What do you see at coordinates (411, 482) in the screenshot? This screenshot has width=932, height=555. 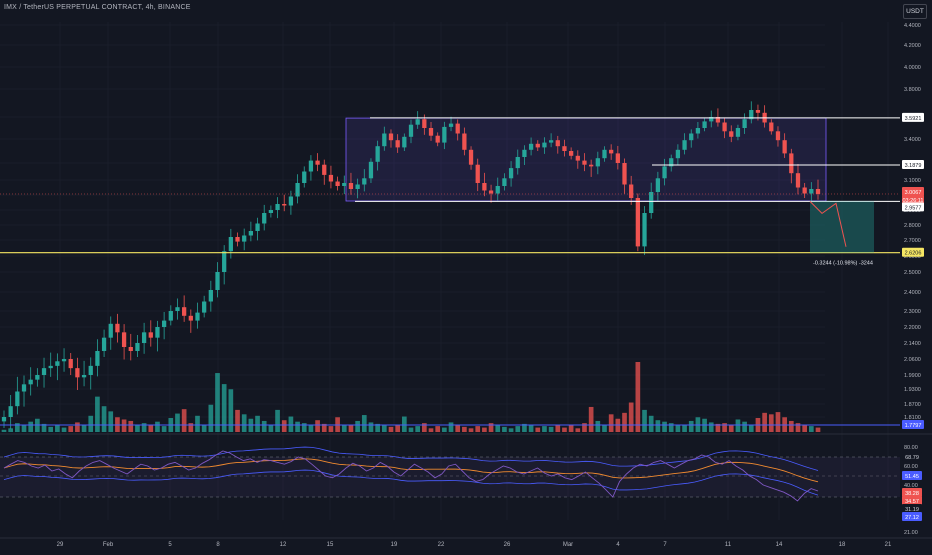 I see `bb-lower-line` at bounding box center [411, 482].